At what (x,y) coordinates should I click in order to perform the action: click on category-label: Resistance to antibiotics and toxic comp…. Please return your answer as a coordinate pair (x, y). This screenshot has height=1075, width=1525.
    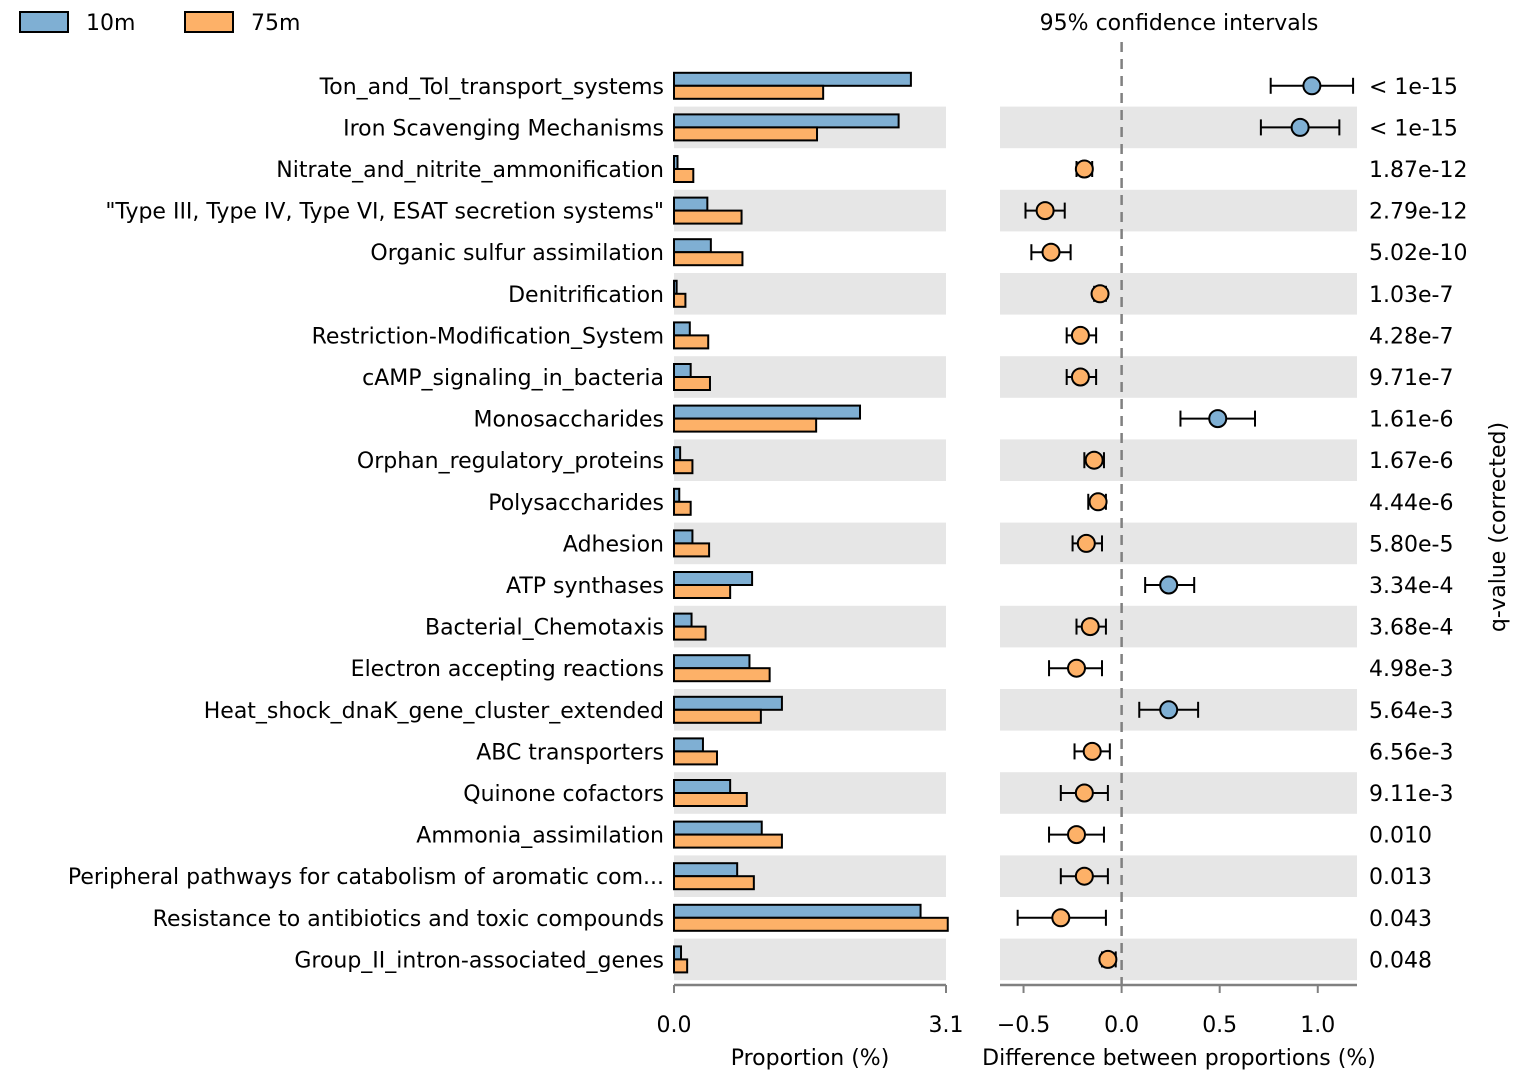
    Looking at the image, I should click on (408, 919).